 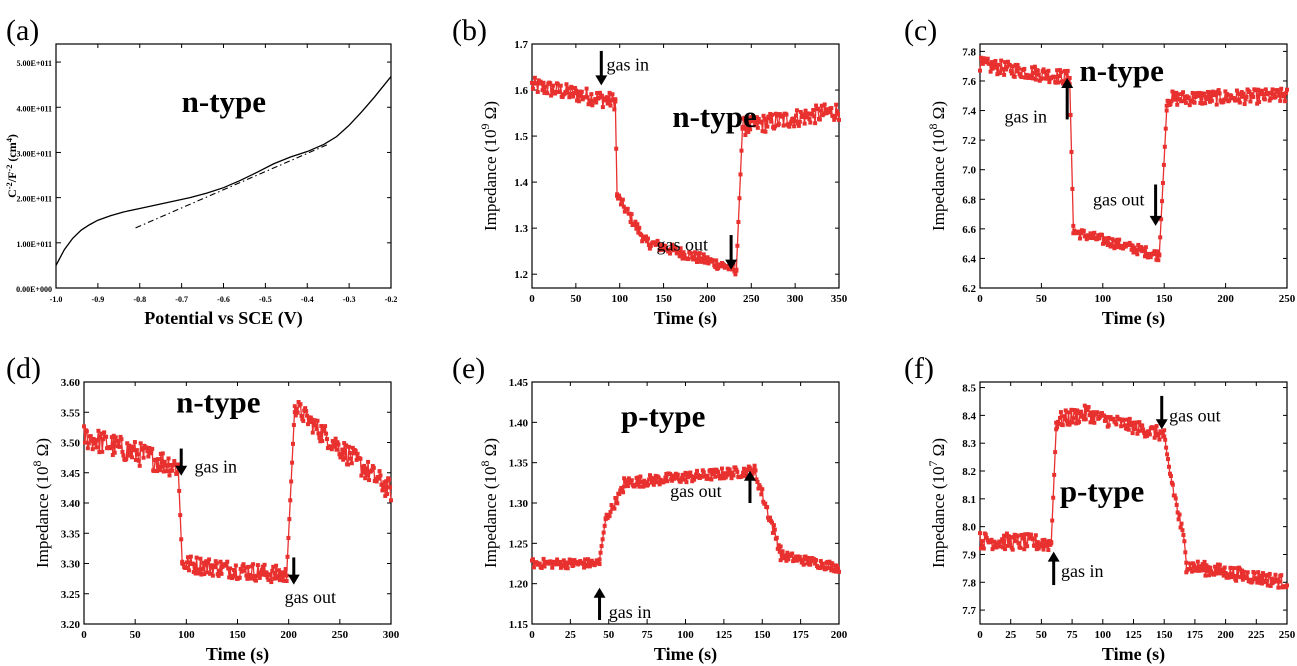 I want to click on y-tick-label: 8.4, so click(x=969, y=416).